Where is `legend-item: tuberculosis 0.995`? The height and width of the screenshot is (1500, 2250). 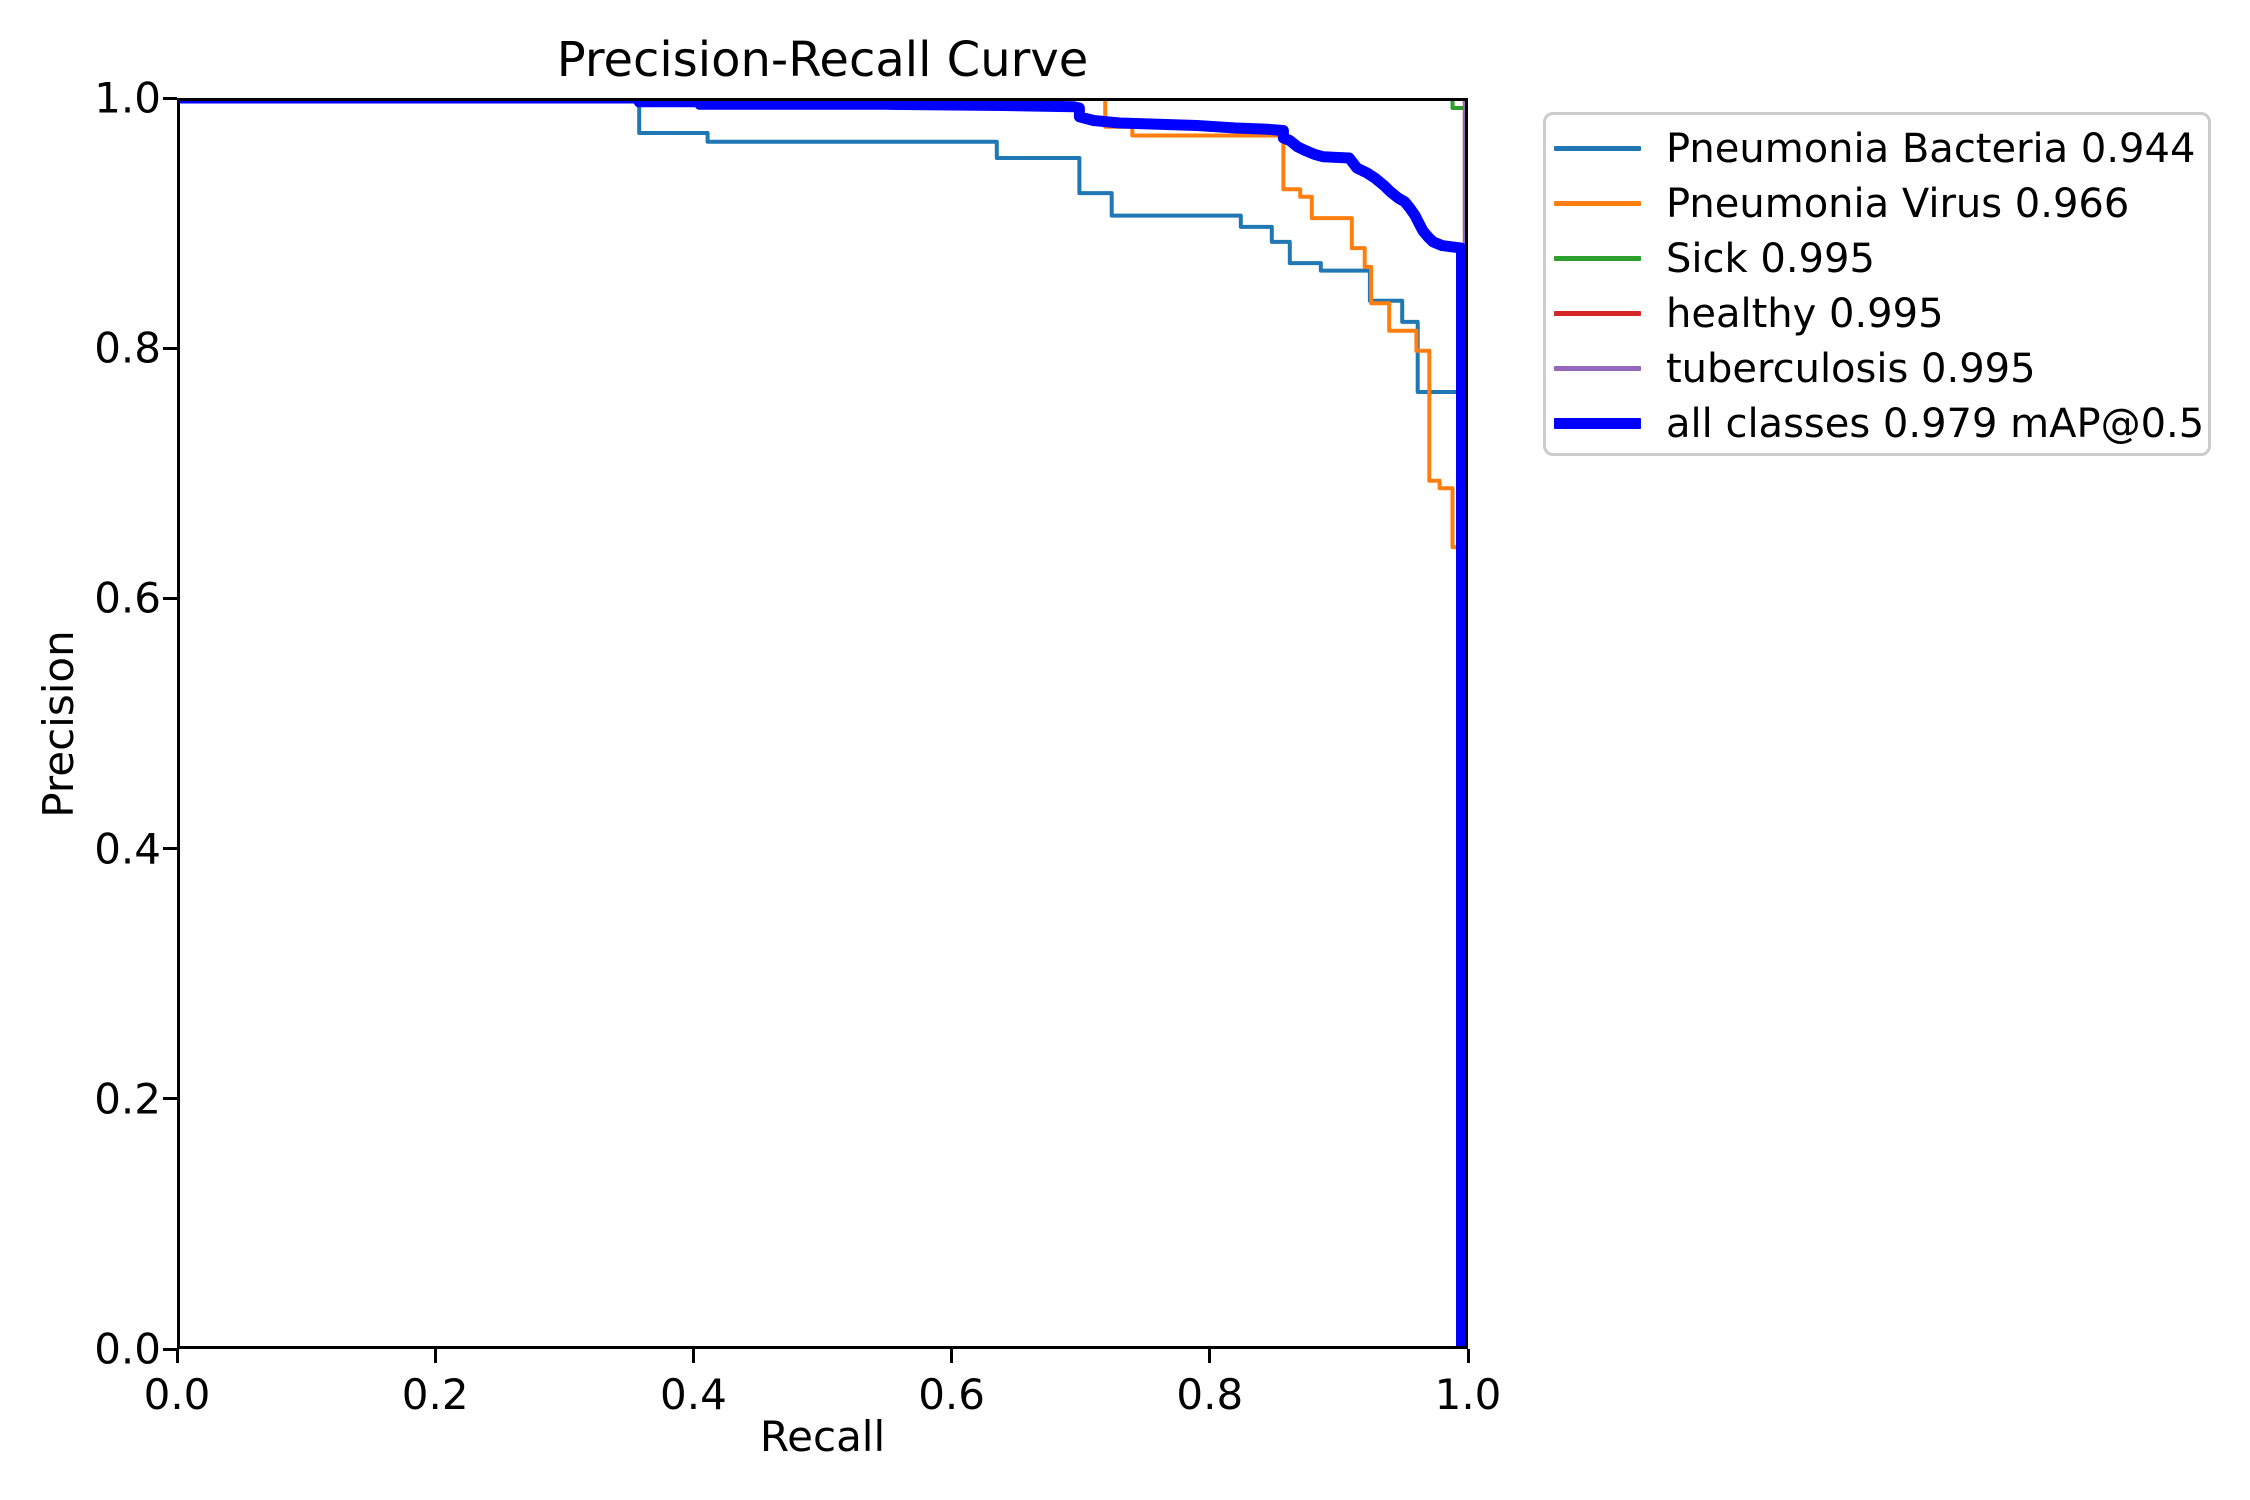
legend-item: tuberculosis 0.995 is located at coordinates (1881, 368).